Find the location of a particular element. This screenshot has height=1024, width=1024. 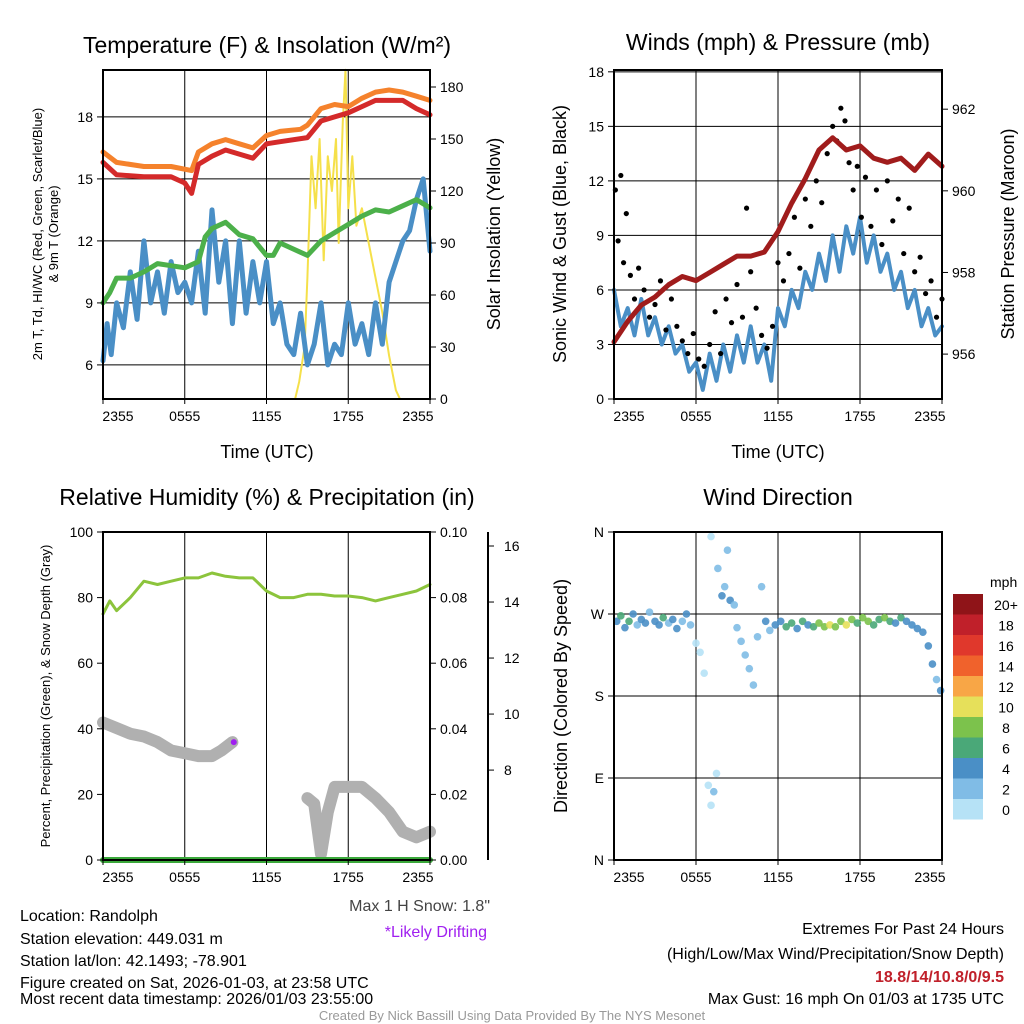

winds-x-tick-label: 1155 is located at coordinates (778, 416).